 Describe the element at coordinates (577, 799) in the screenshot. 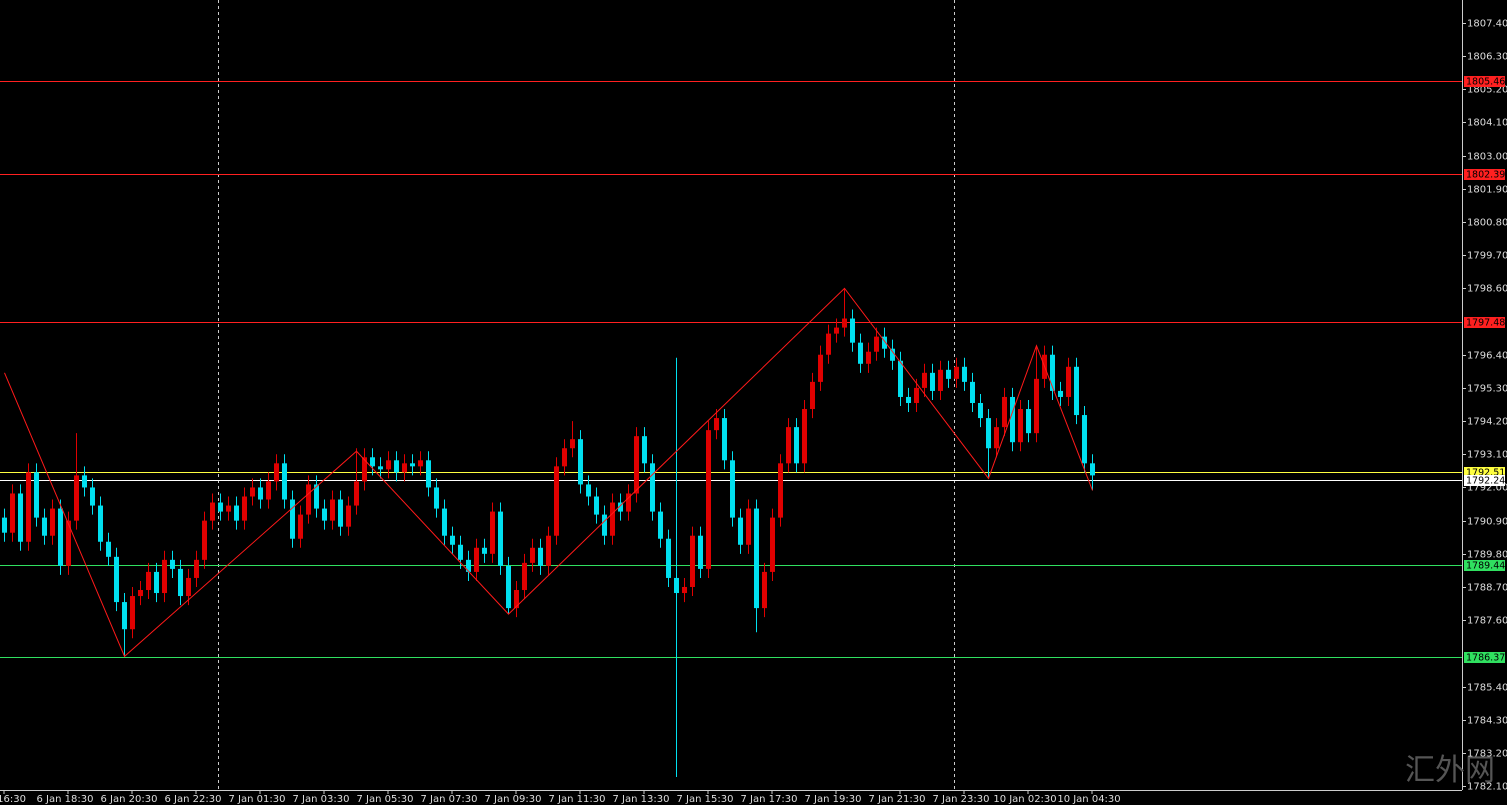

I see `x-tick-label: 7 Jan 11:30` at that location.